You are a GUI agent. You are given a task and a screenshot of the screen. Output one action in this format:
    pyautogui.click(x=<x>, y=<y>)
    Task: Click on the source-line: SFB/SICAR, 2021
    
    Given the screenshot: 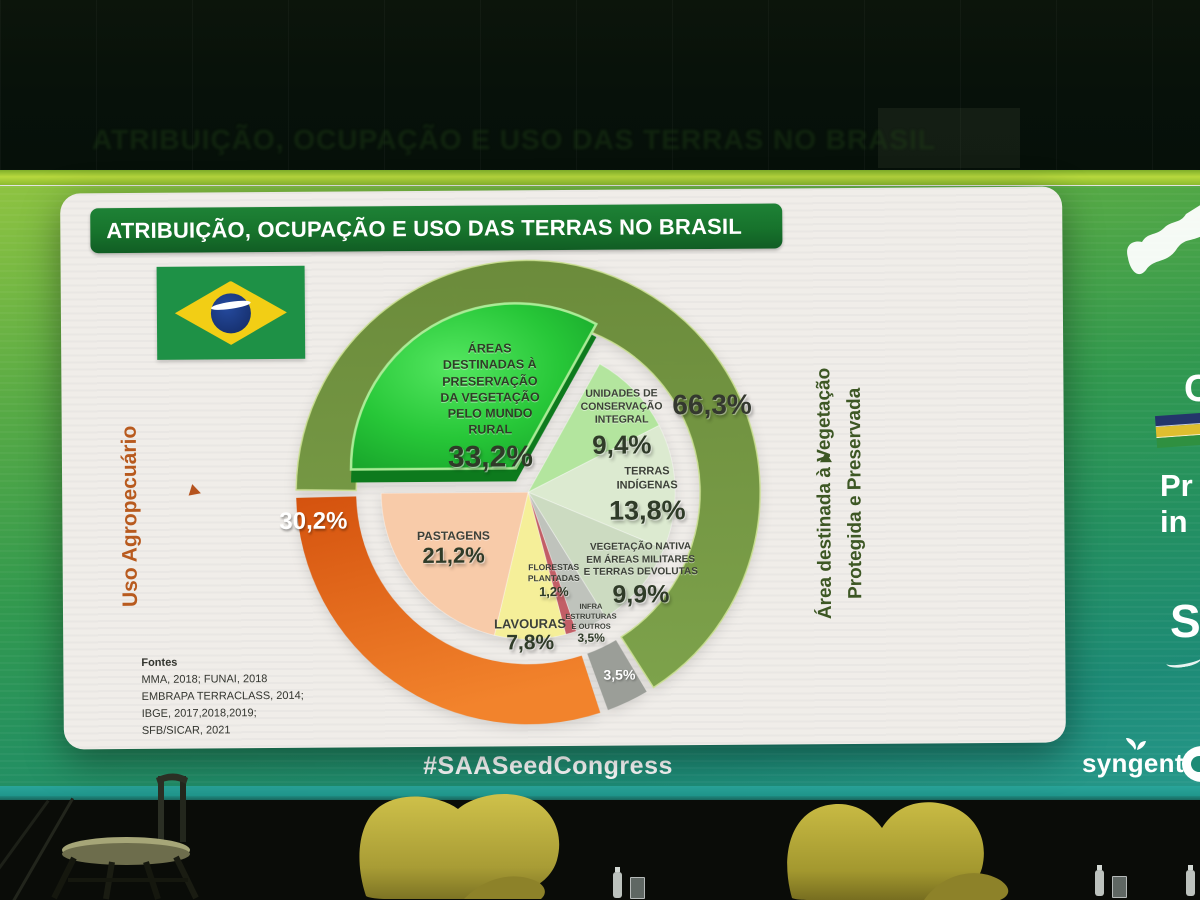 What is the action you would take?
    pyautogui.click(x=186, y=731)
    